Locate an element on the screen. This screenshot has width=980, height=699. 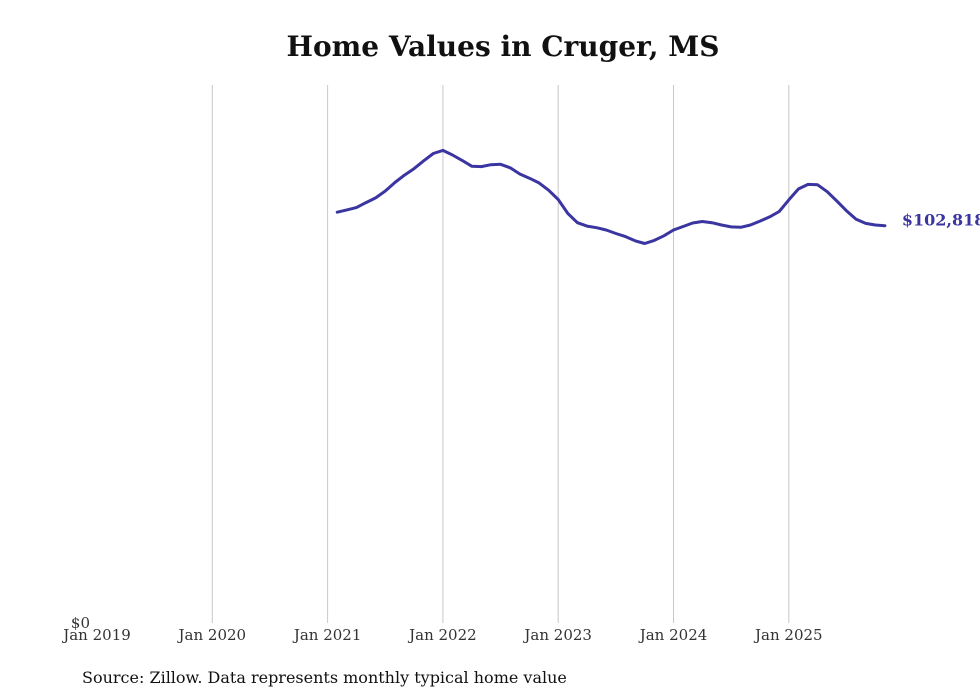
x-tick-label: Jan 2022 is located at coordinates (442, 635).